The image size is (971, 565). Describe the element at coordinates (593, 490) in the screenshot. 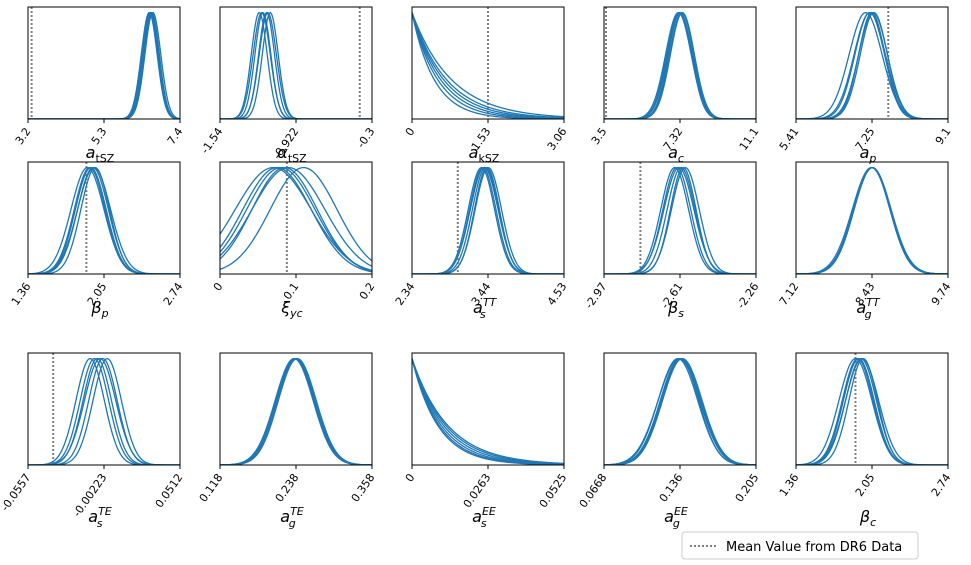

I see `x-tick-label: 0.0668` at that location.